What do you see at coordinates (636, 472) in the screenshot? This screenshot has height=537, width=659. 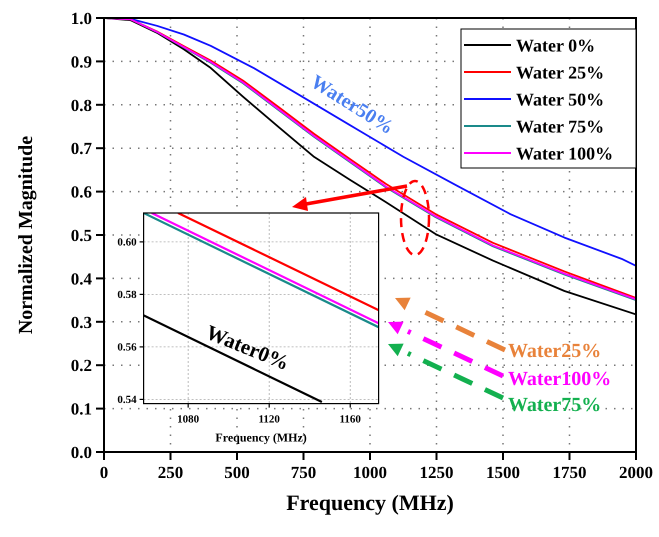 I see `x-tick-label: 2000` at bounding box center [636, 472].